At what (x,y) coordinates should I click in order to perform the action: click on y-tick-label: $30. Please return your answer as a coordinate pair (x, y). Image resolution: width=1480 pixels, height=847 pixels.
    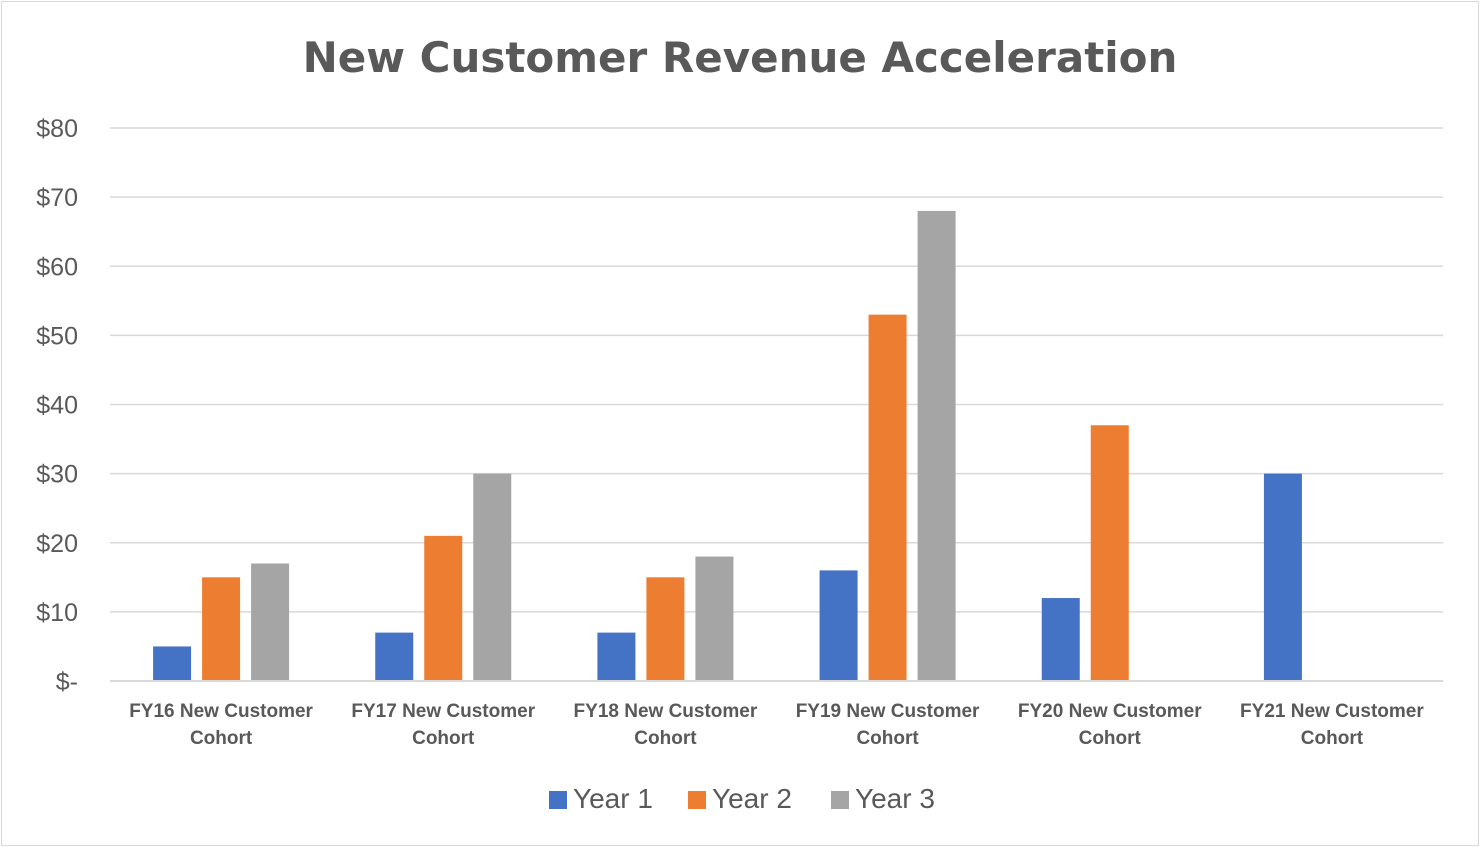
    Looking at the image, I should click on (57, 475).